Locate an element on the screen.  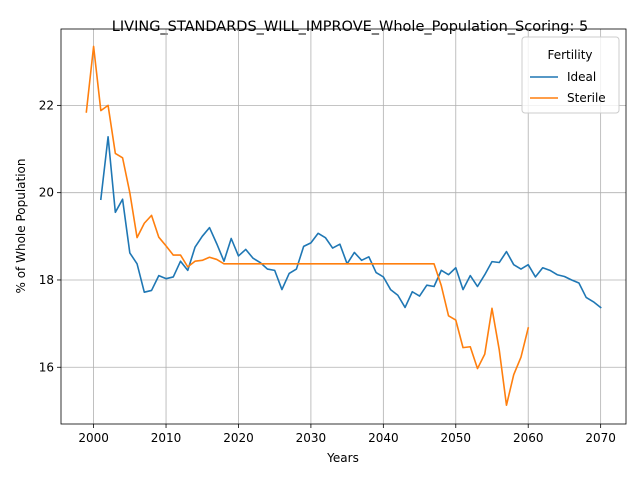
x-tick-label: 2000 is located at coordinates (93, 438).